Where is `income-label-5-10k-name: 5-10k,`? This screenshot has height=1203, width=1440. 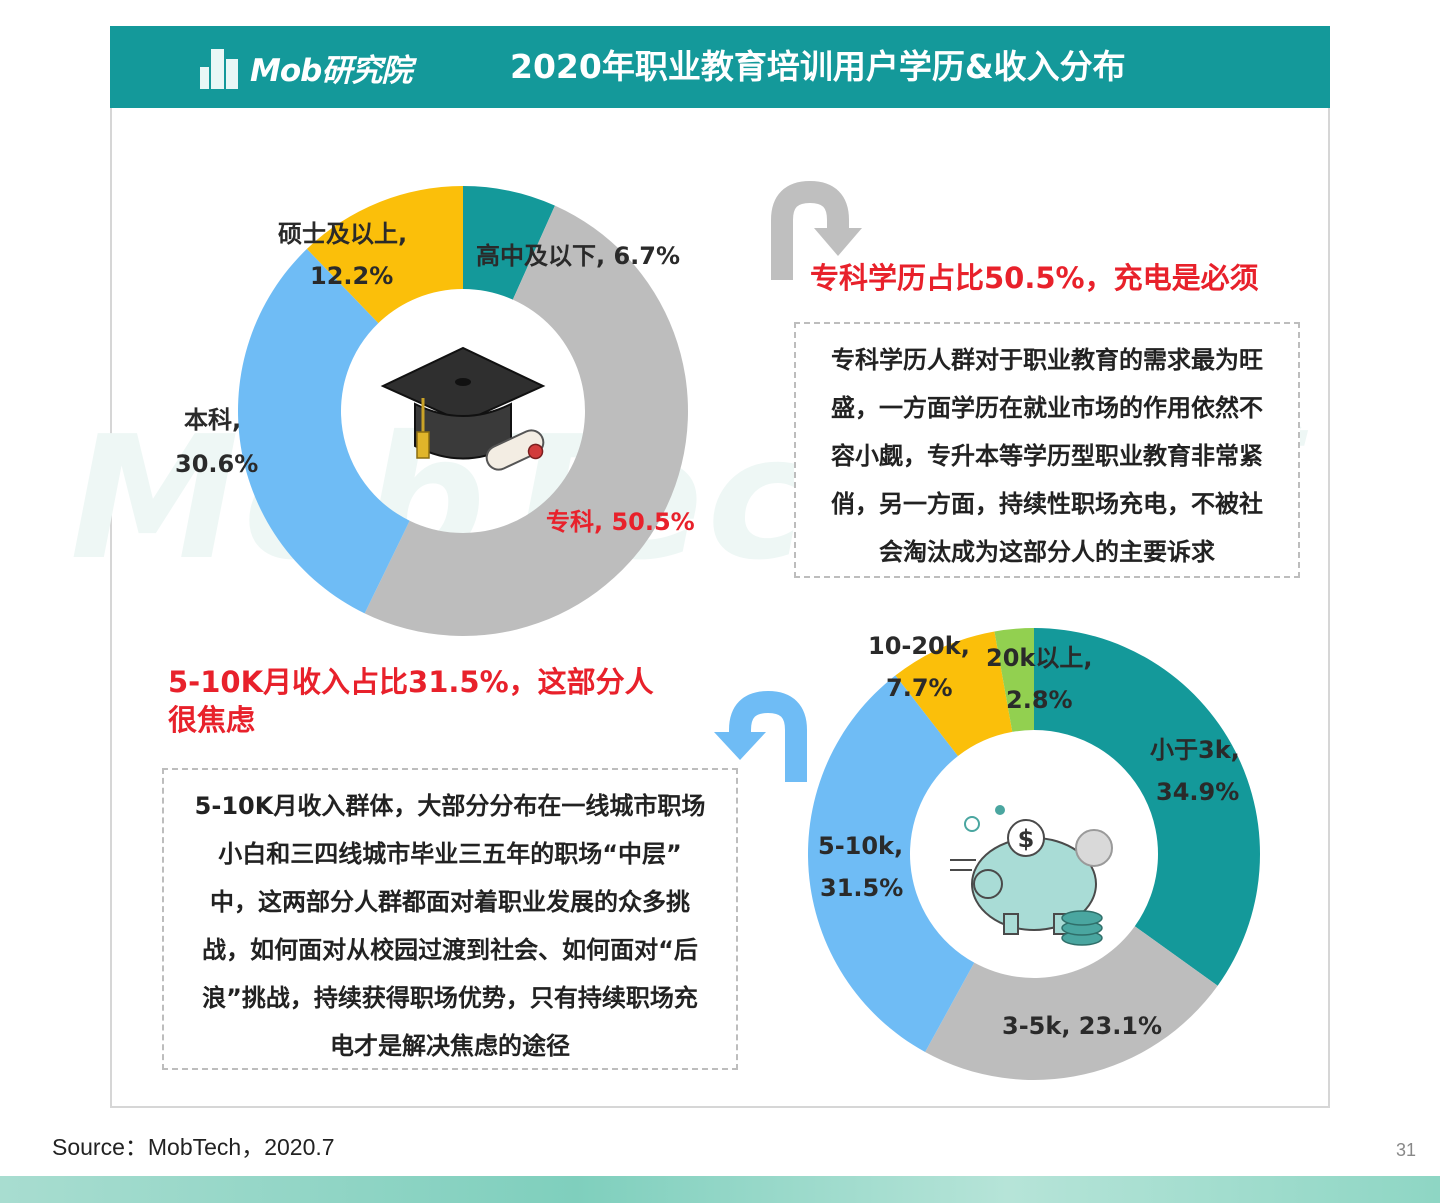
income-label-5-10k-name: 5-10k, is located at coordinates (861, 846).